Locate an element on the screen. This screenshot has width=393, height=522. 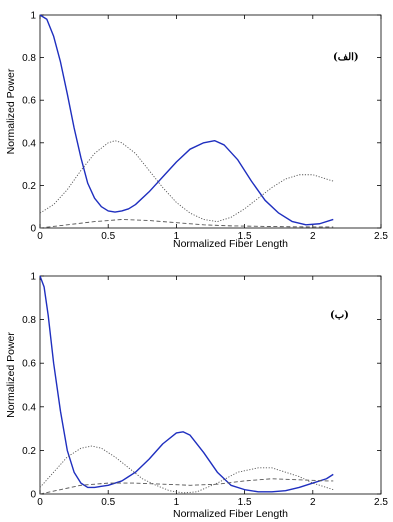
series-line-dotted is located at coordinates (186, 469).